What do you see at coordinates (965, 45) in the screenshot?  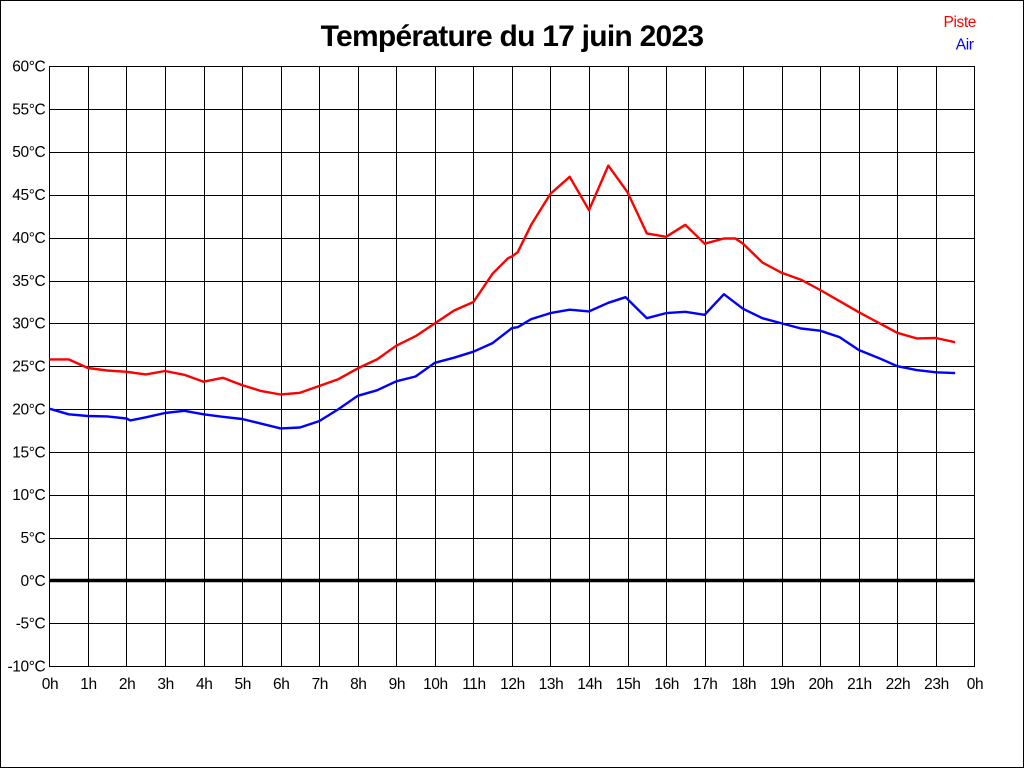 I see `svg-text: Air` at bounding box center [965, 45].